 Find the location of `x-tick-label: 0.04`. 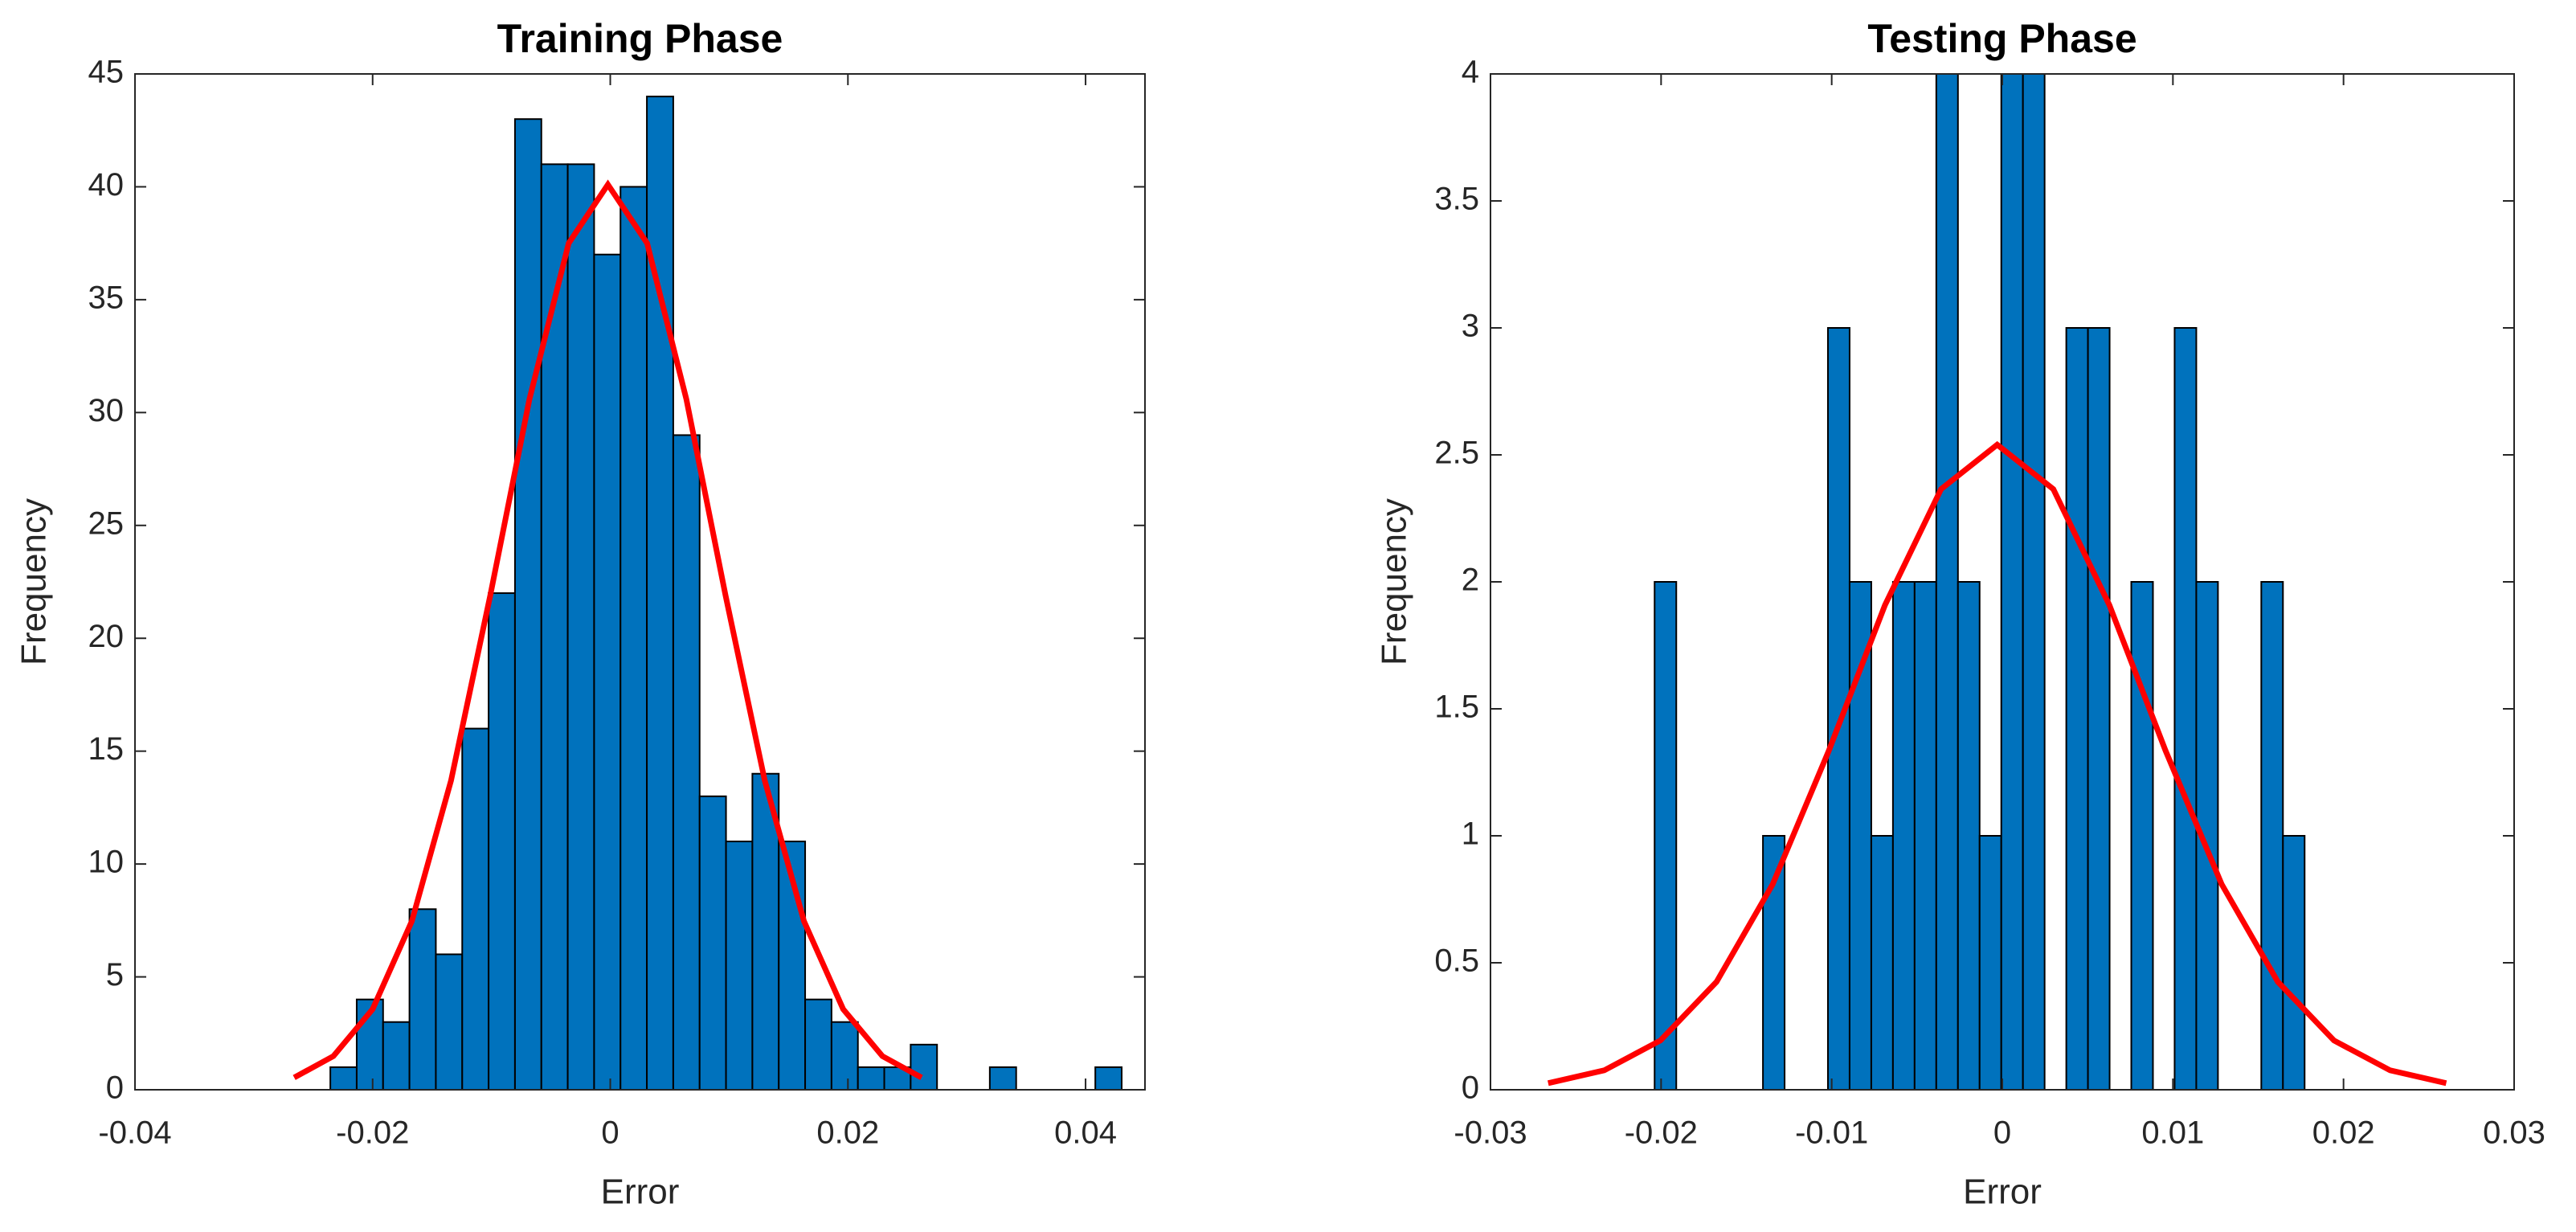

x-tick-label: 0.04 is located at coordinates (1085, 1133).